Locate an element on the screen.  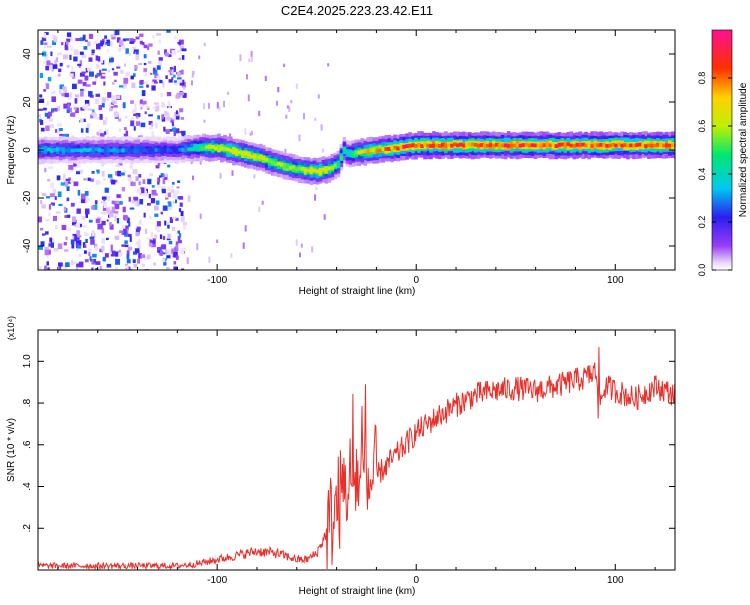
y-tick-label: .2 is located at coordinates (27, 528).